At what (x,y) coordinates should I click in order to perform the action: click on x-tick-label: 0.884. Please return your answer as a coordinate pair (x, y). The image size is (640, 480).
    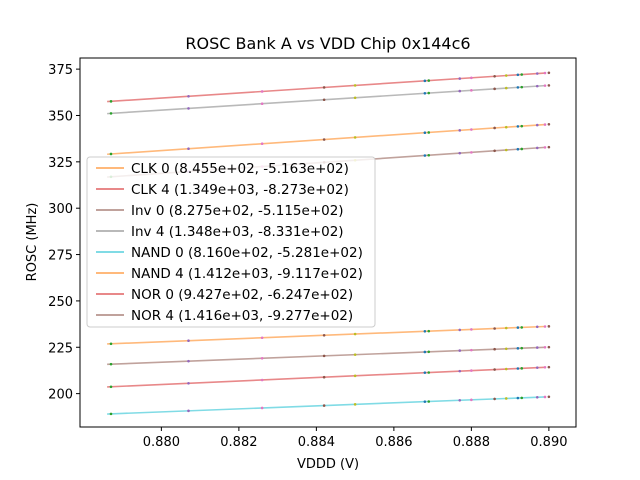
    Looking at the image, I should click on (316, 442).